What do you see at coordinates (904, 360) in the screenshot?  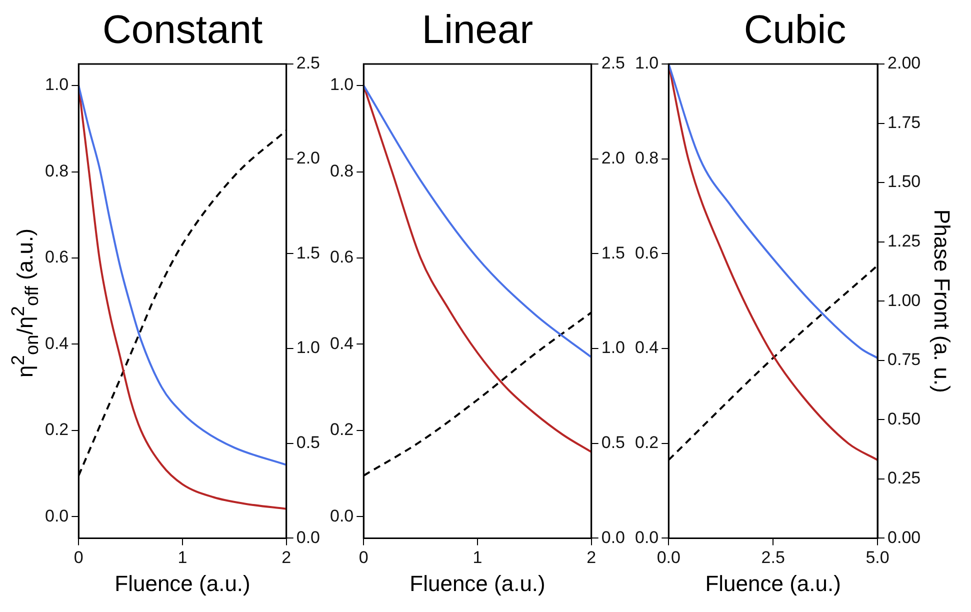 I see `y2-tick-label: 0.75` at bounding box center [904, 360].